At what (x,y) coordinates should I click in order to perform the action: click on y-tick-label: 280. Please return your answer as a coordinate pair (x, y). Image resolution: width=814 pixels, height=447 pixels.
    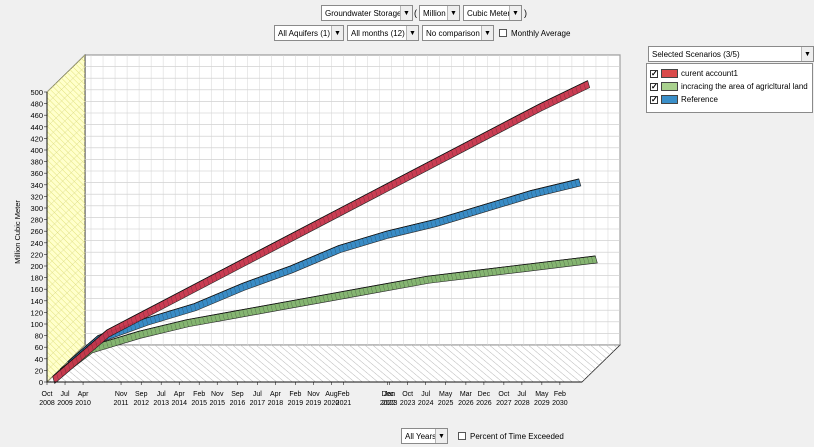
    Looking at the image, I should click on (36, 220).